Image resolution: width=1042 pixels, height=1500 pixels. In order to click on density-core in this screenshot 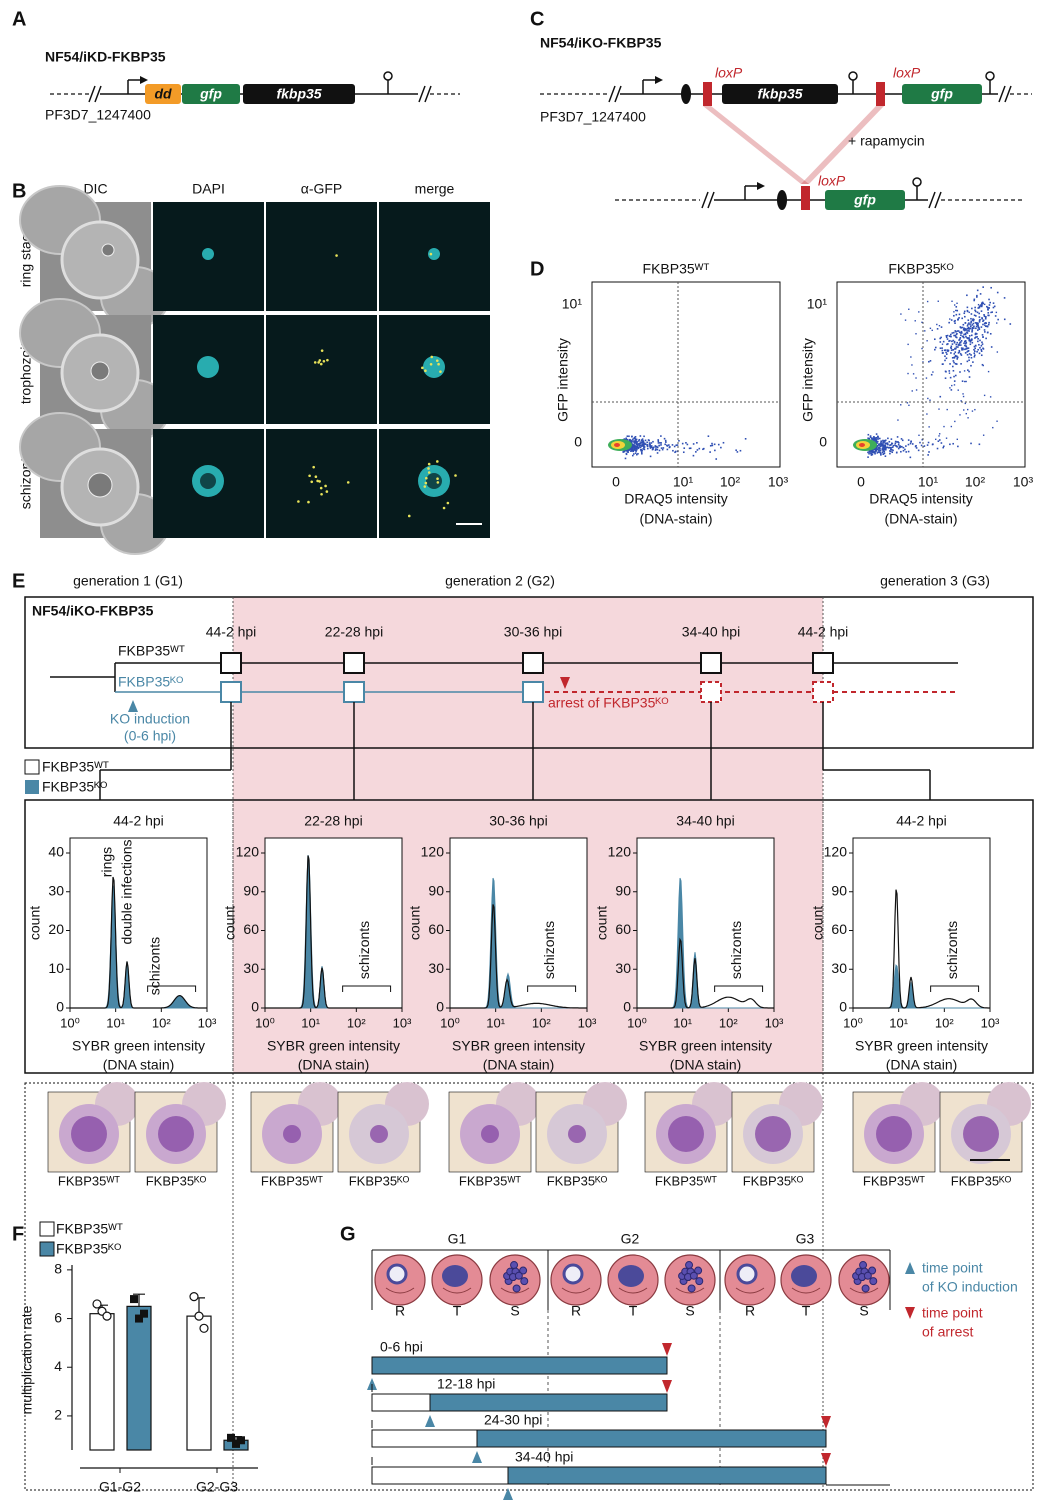, I will do `click(862, 445)`.